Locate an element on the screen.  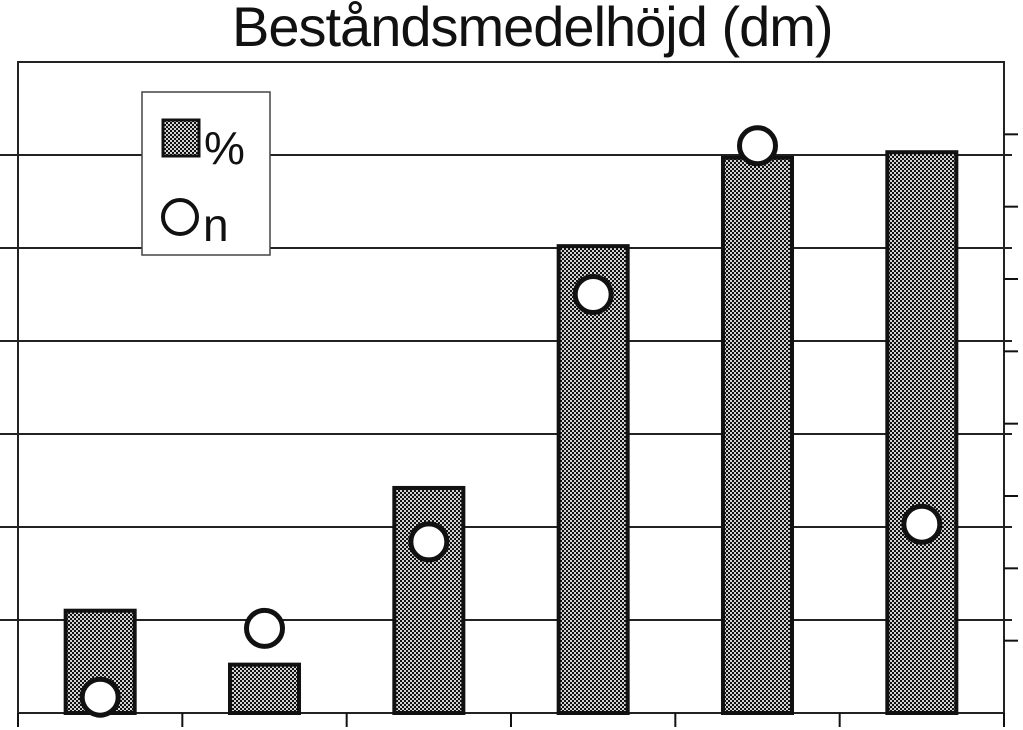
legend-swatch-marker is located at coordinates (180, 217).